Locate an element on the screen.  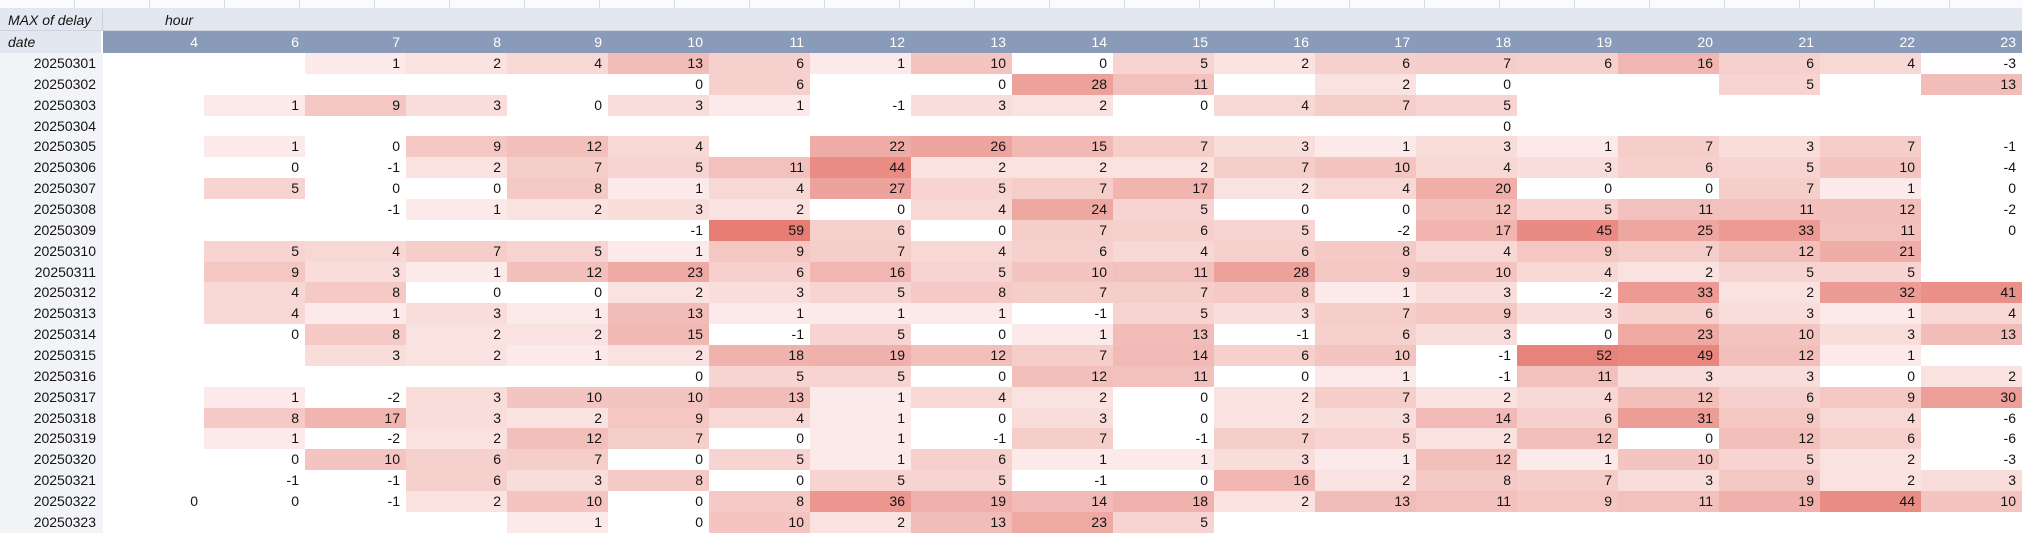
value-cell: 49 is located at coordinates (1668, 355).